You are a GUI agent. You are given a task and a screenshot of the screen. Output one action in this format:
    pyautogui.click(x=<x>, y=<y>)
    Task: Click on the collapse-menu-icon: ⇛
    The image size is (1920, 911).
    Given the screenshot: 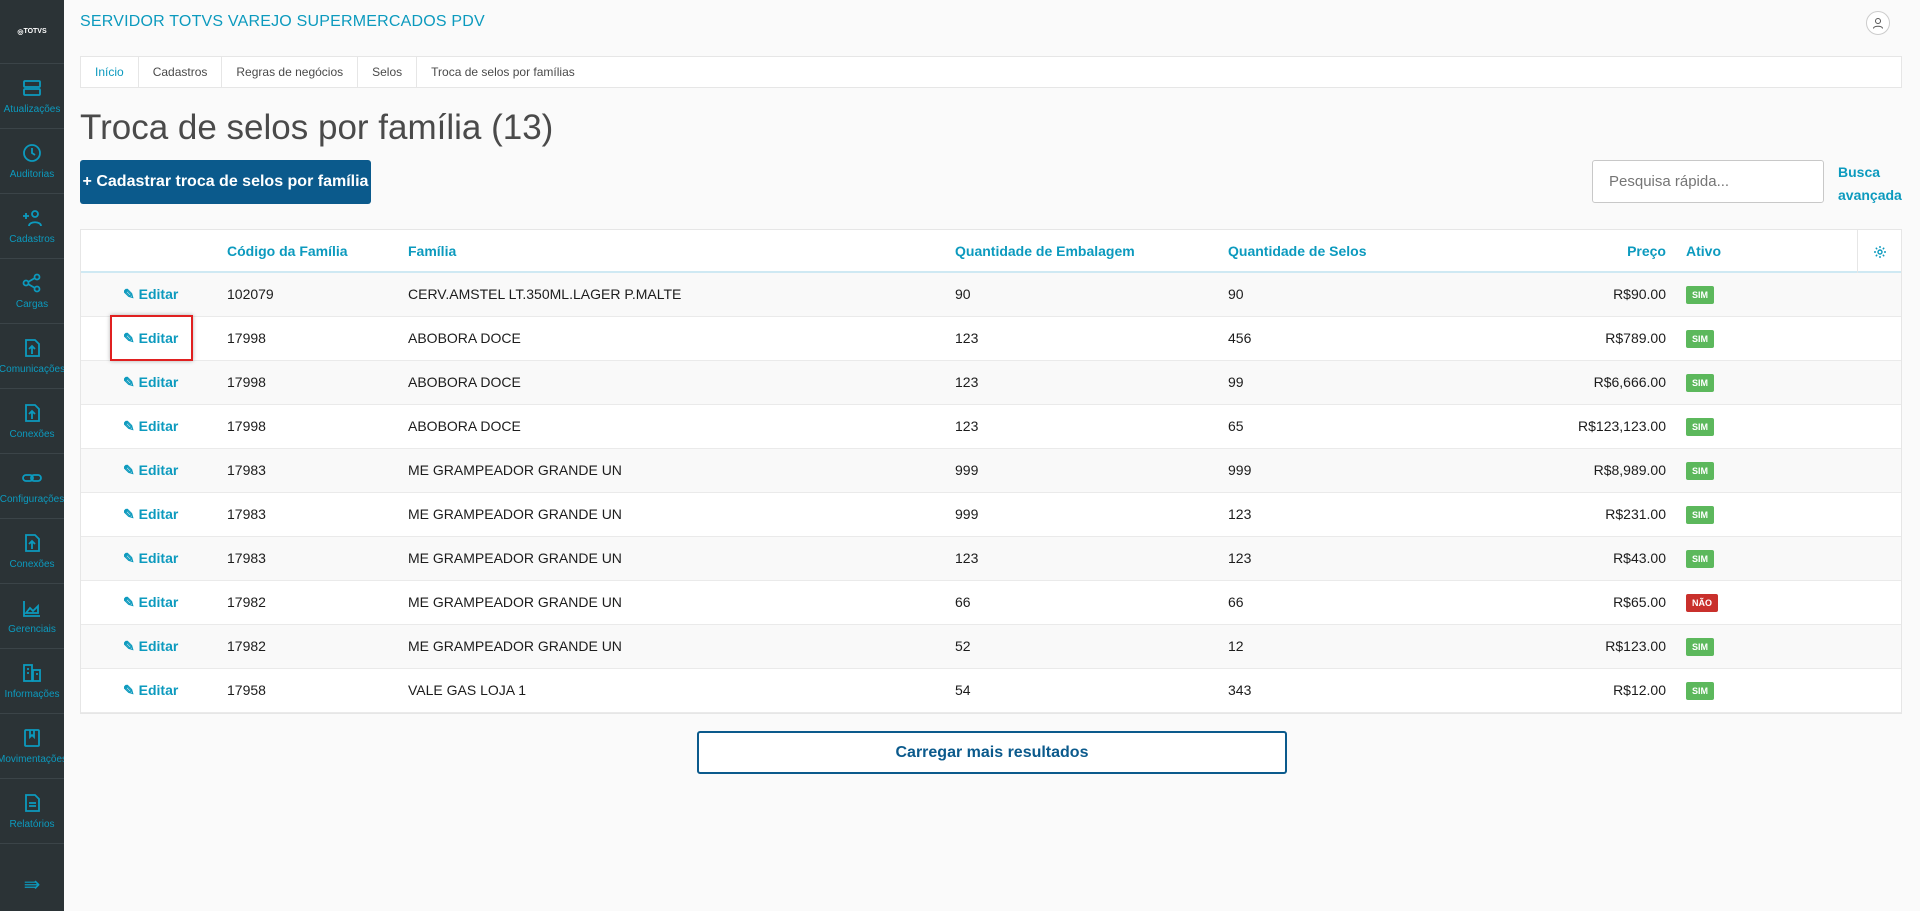 What is the action you would take?
    pyautogui.click(x=32, y=885)
    